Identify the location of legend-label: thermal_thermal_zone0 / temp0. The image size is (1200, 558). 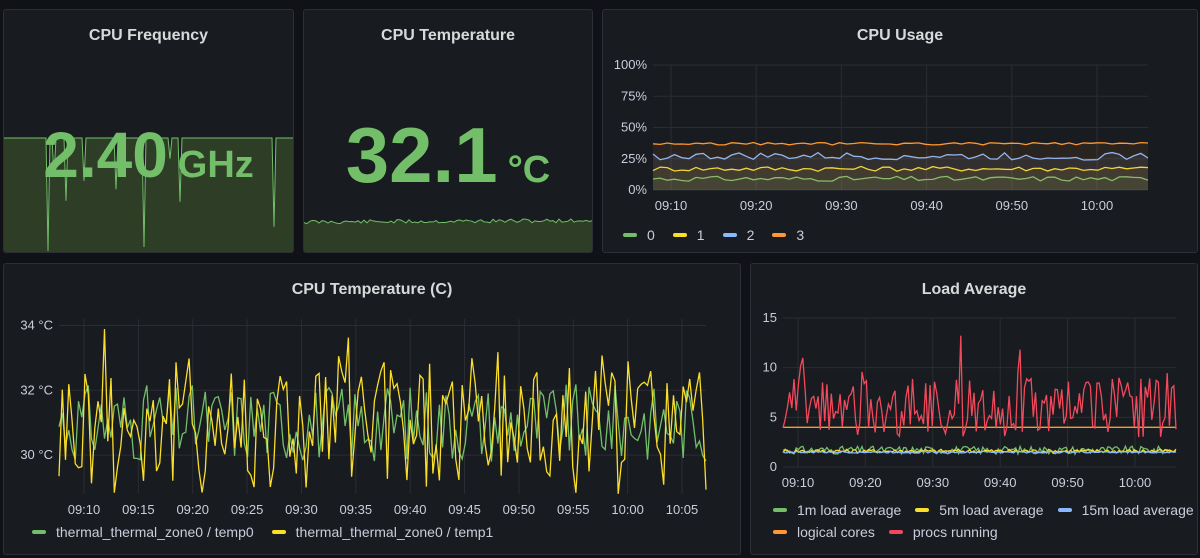
(155, 532).